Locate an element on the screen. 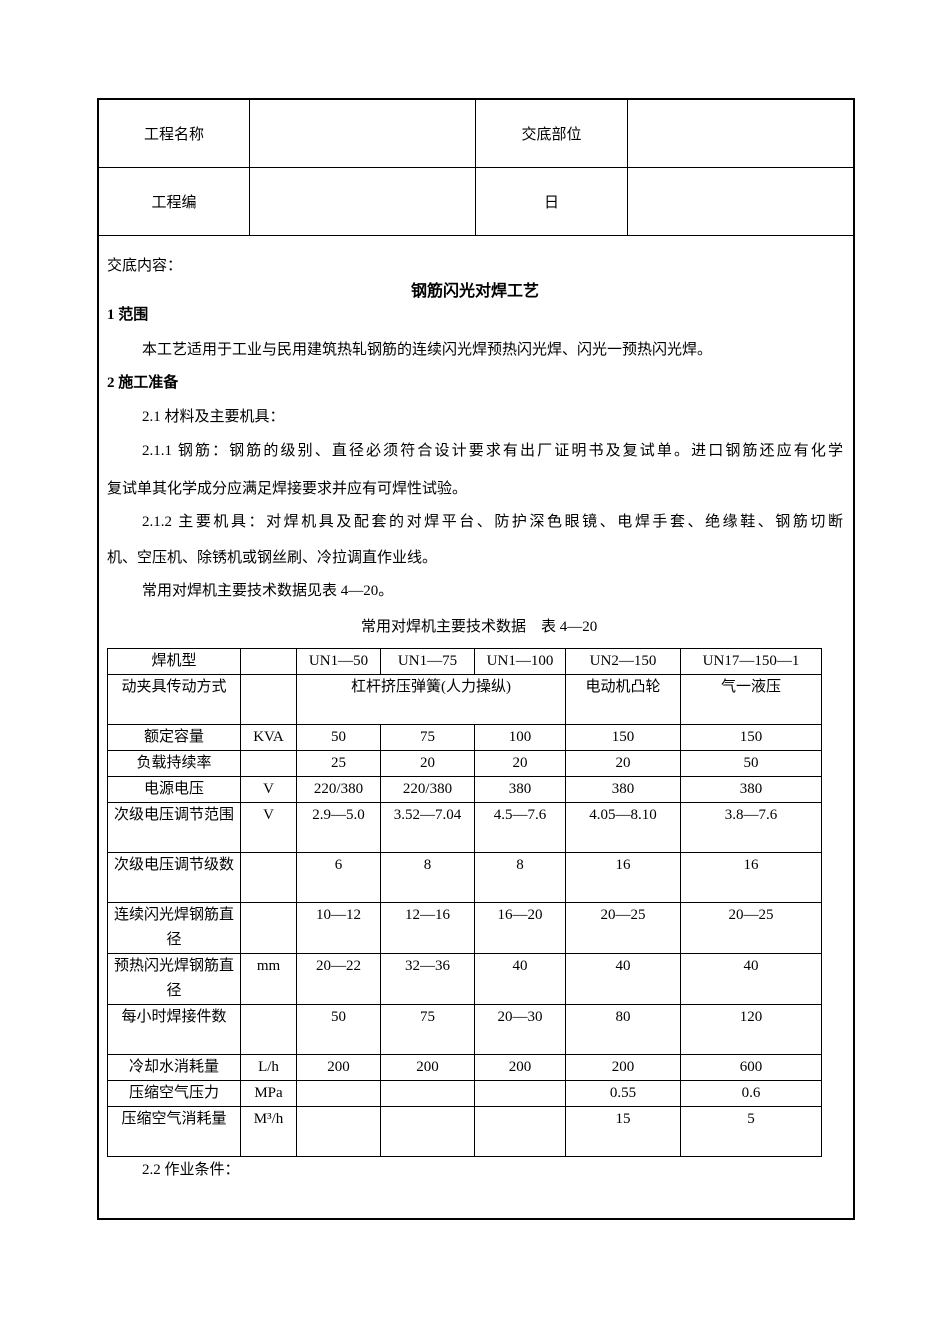 The height and width of the screenshot is (1344, 950). date-label: 日 is located at coordinates (552, 201).